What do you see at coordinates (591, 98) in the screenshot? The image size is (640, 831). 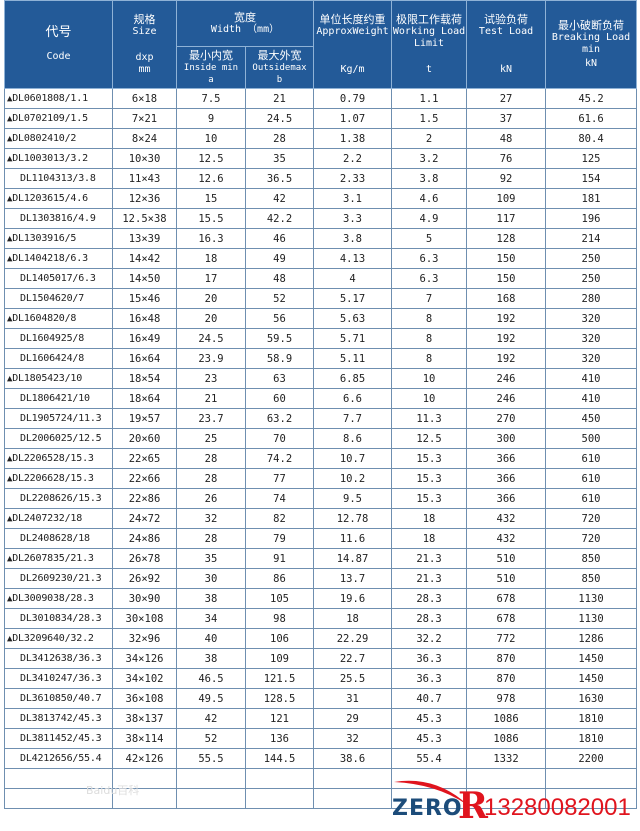 I see `cell-brk: 45.2` at bounding box center [591, 98].